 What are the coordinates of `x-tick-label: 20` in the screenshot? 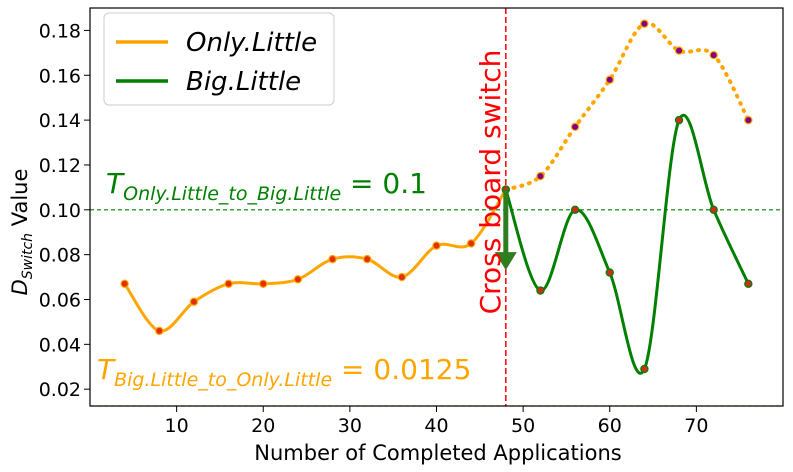 It's located at (263, 426).